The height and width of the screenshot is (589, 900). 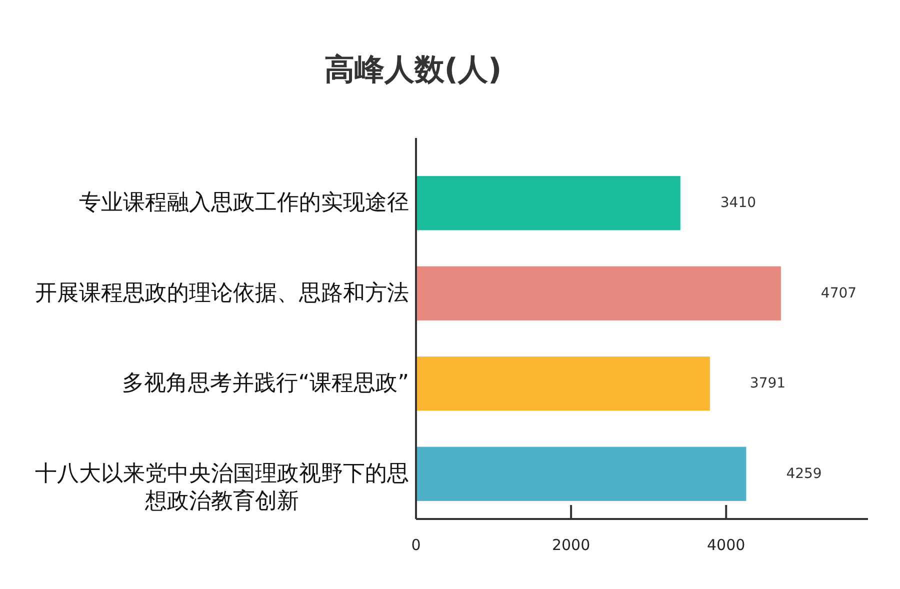 What do you see at coordinates (265, 383) in the screenshot?
I see `y-tick-label: 多视角思考并践行“课程思政”` at bounding box center [265, 383].